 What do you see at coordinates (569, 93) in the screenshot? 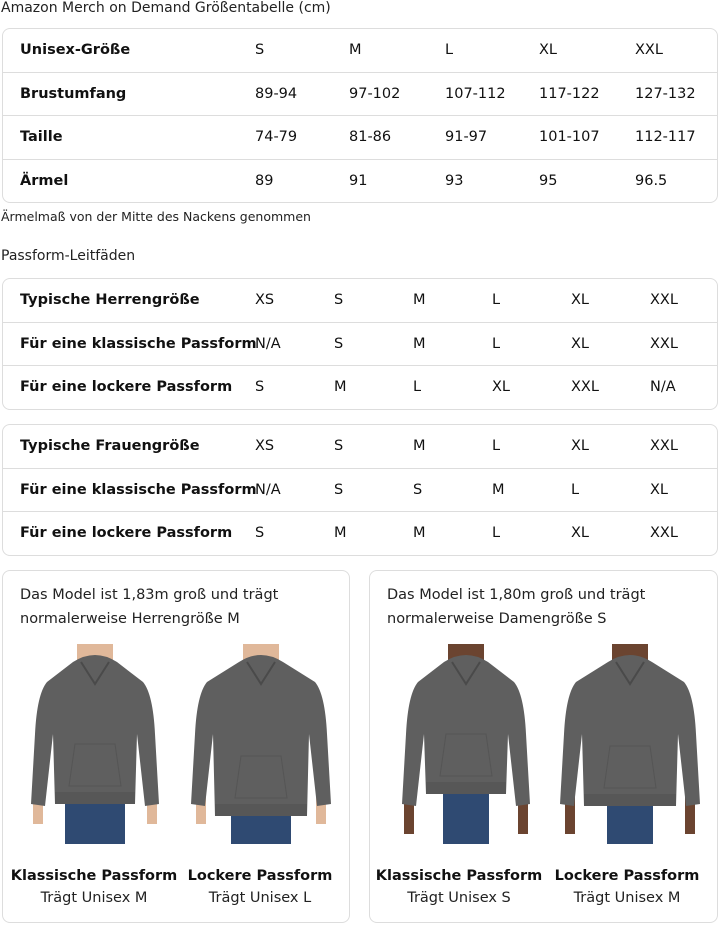
I see `table-cell: 117-122` at bounding box center [569, 93].